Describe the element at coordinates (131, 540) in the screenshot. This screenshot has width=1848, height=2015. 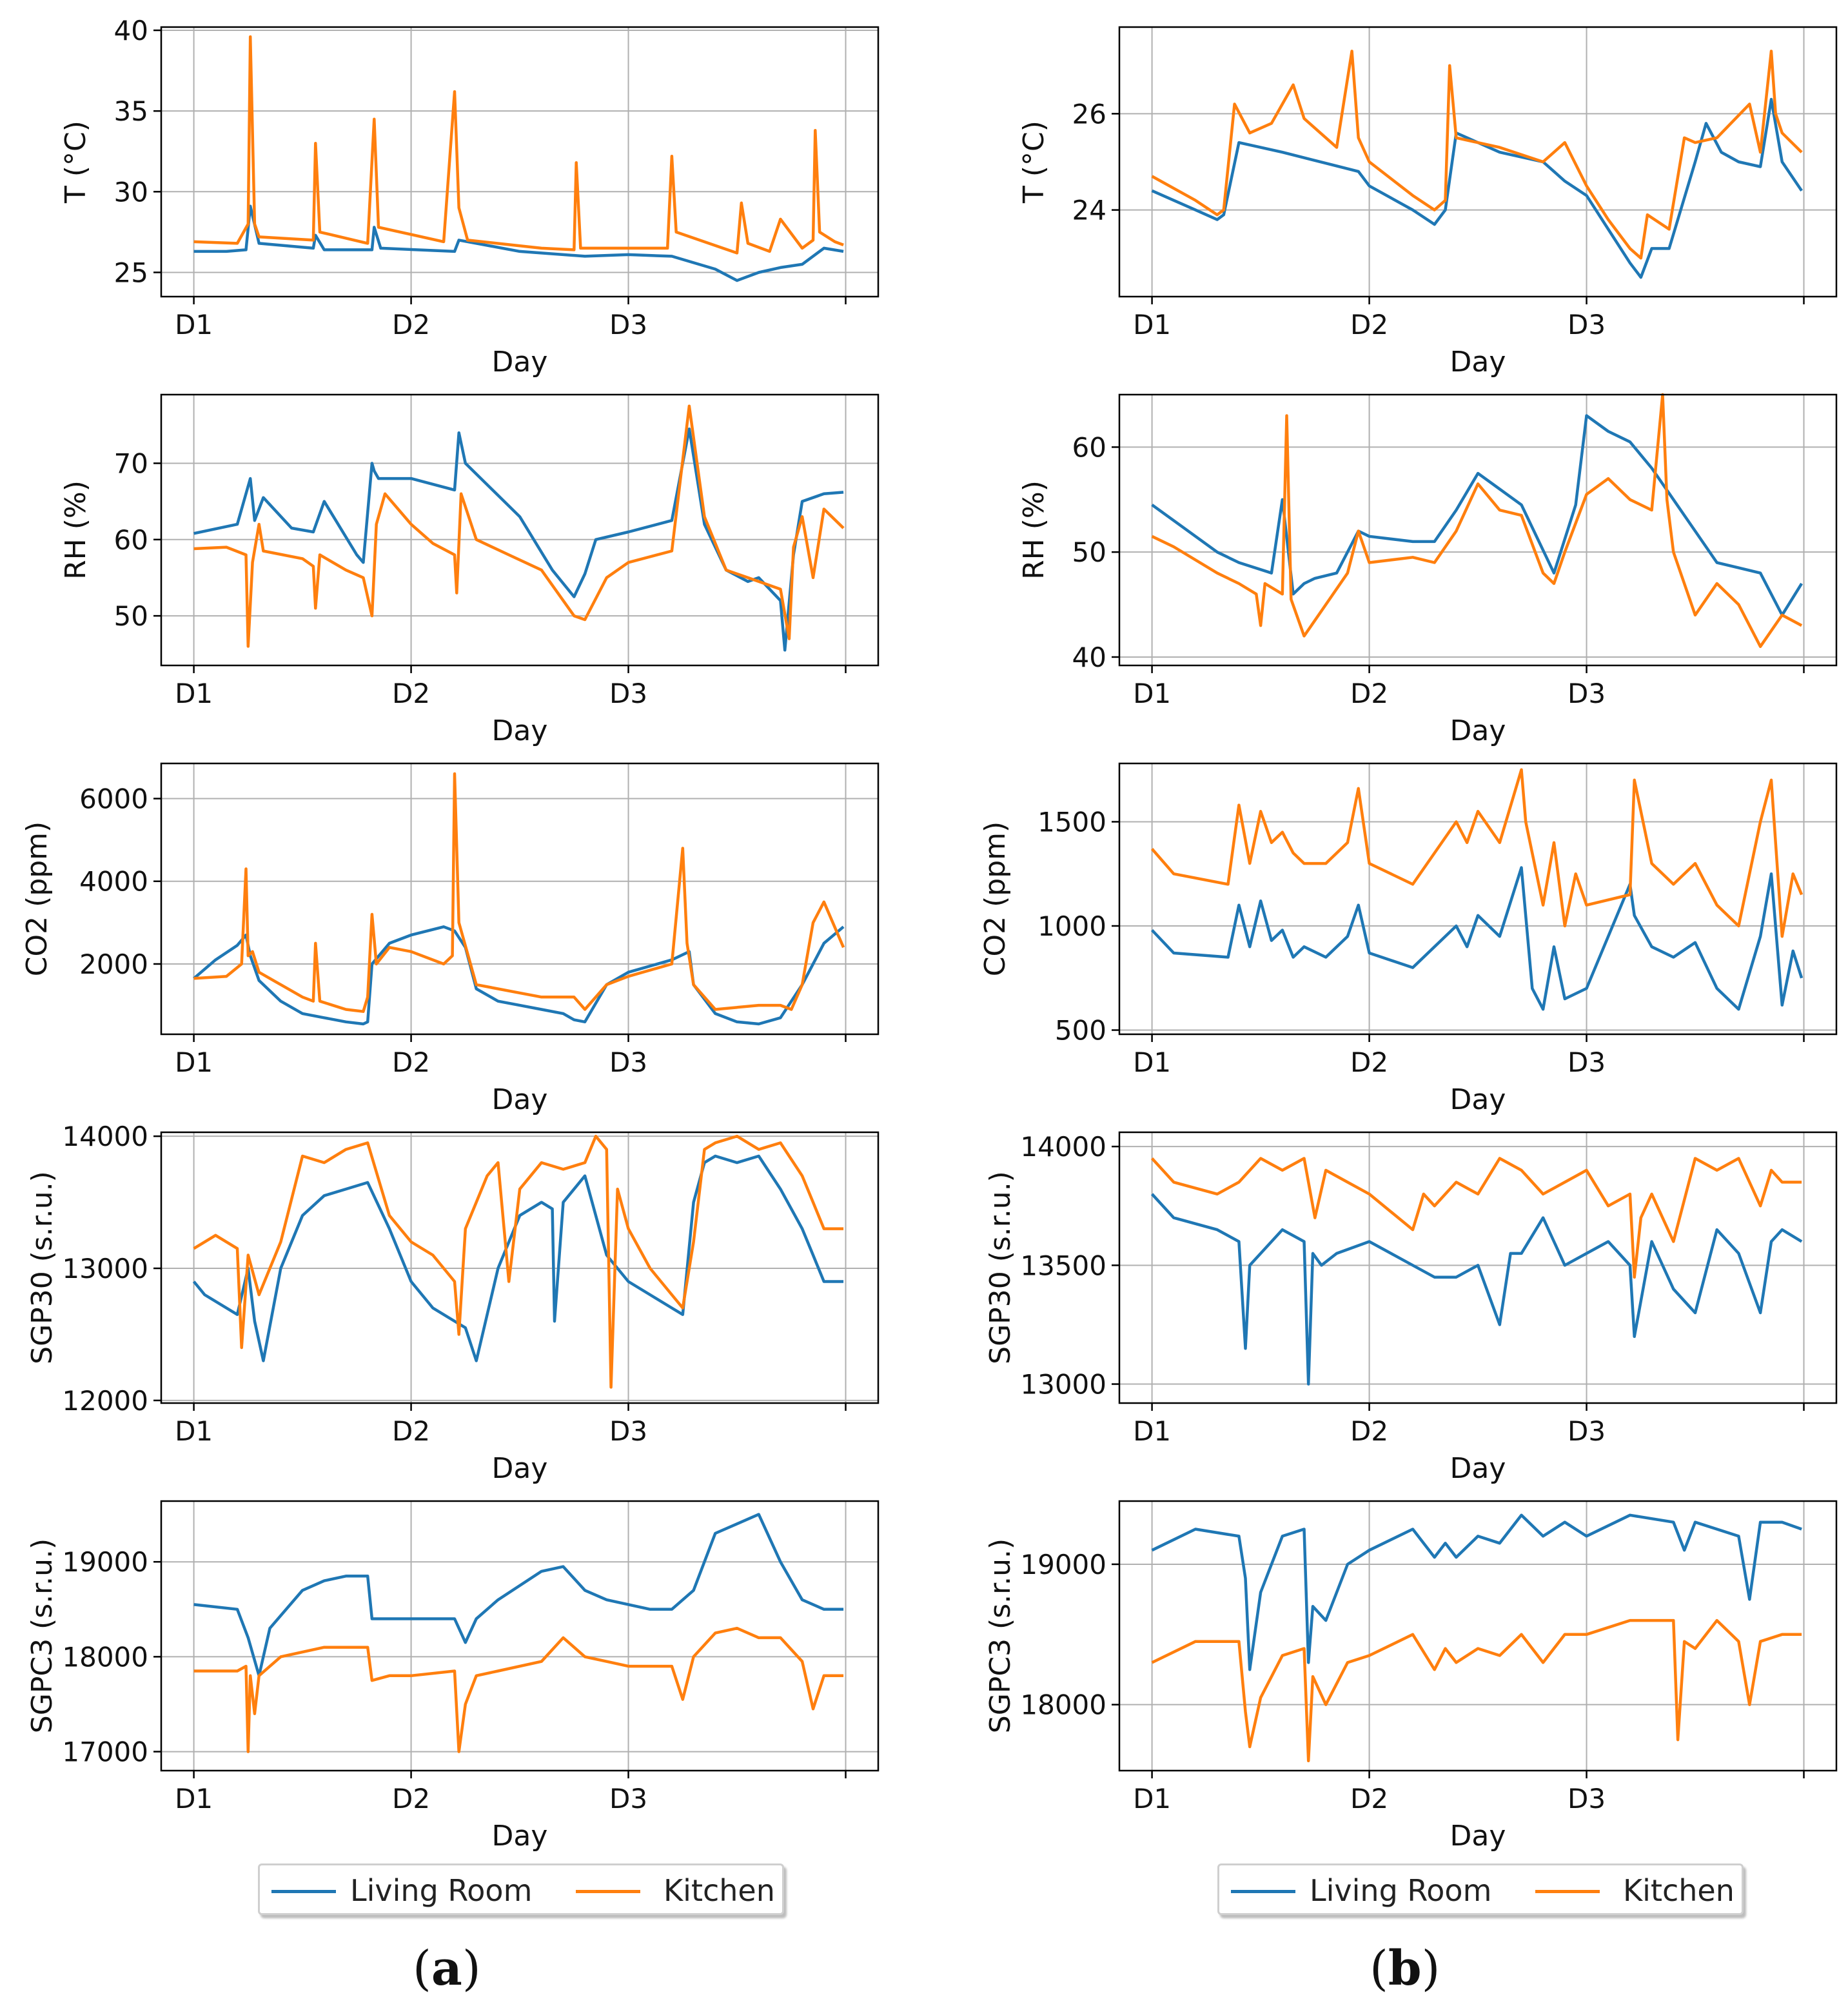
I see `y-tick-label: 60` at that location.